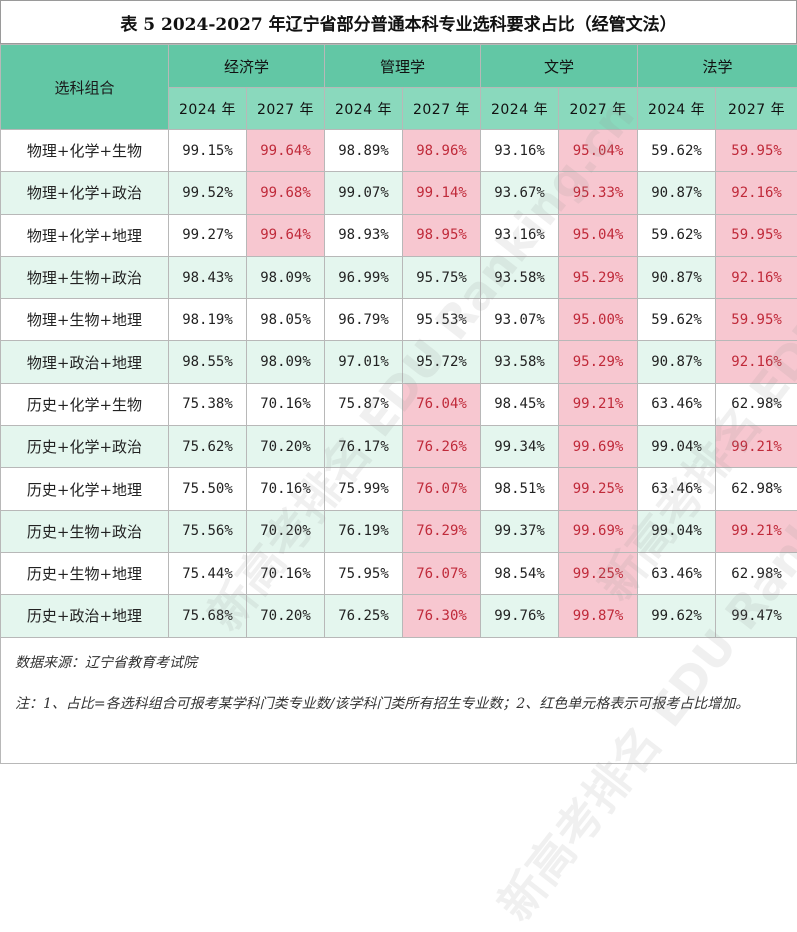 The width and height of the screenshot is (797, 932). I want to click on header-law: 法学, so click(717, 66).